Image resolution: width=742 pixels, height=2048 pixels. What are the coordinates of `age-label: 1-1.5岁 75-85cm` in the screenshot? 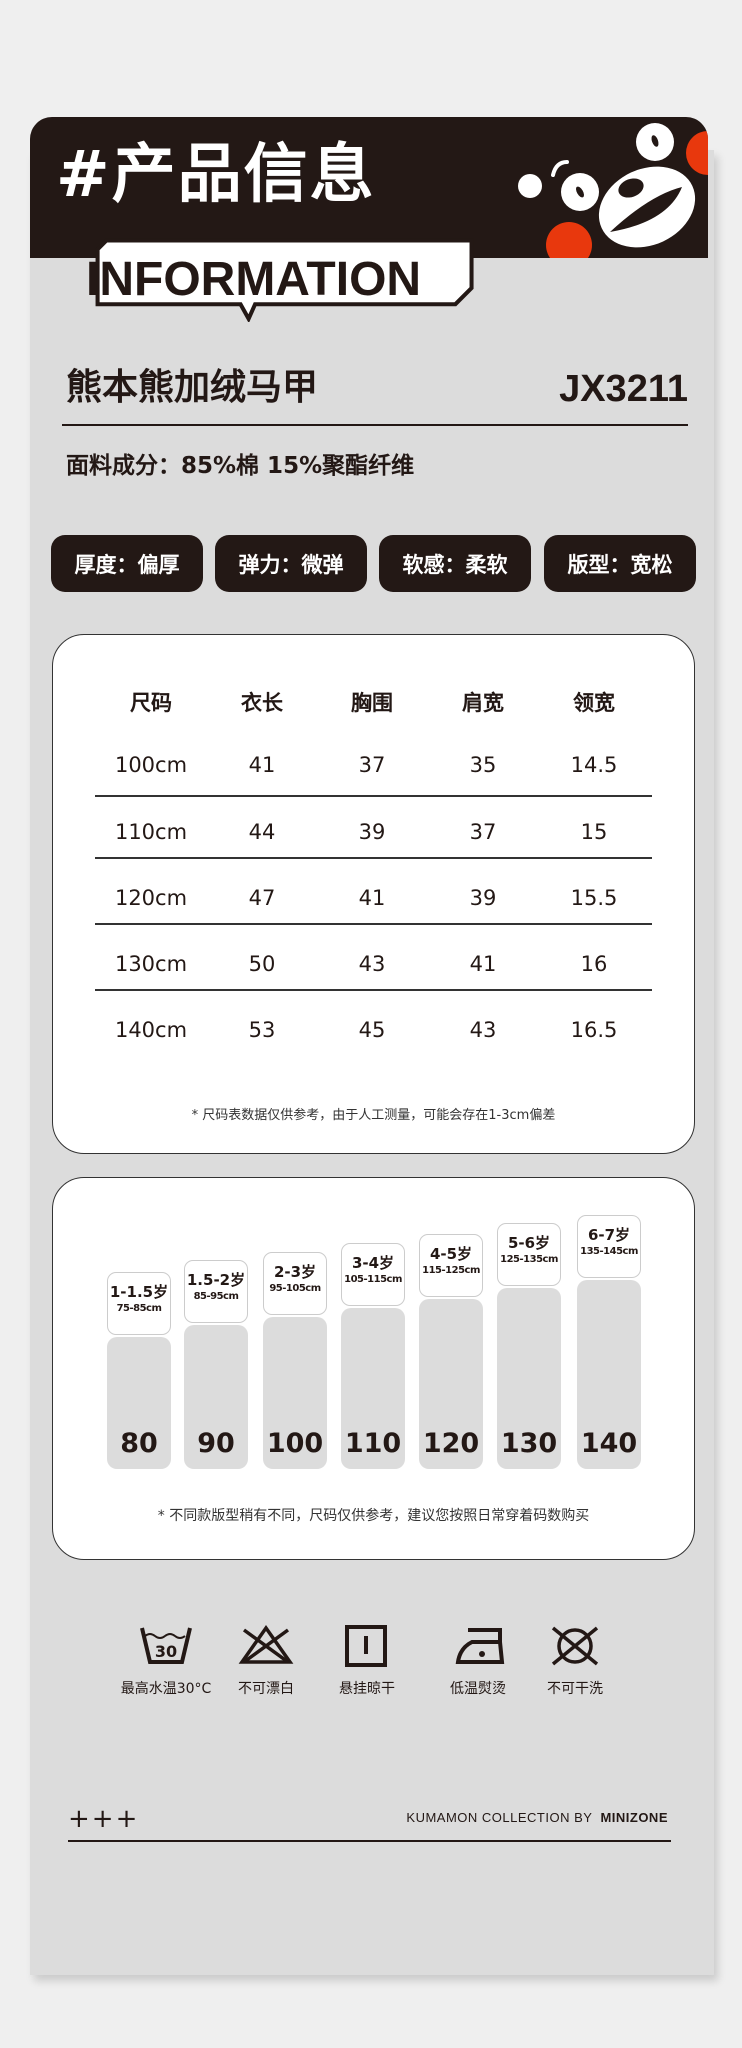 It's located at (139, 1303).